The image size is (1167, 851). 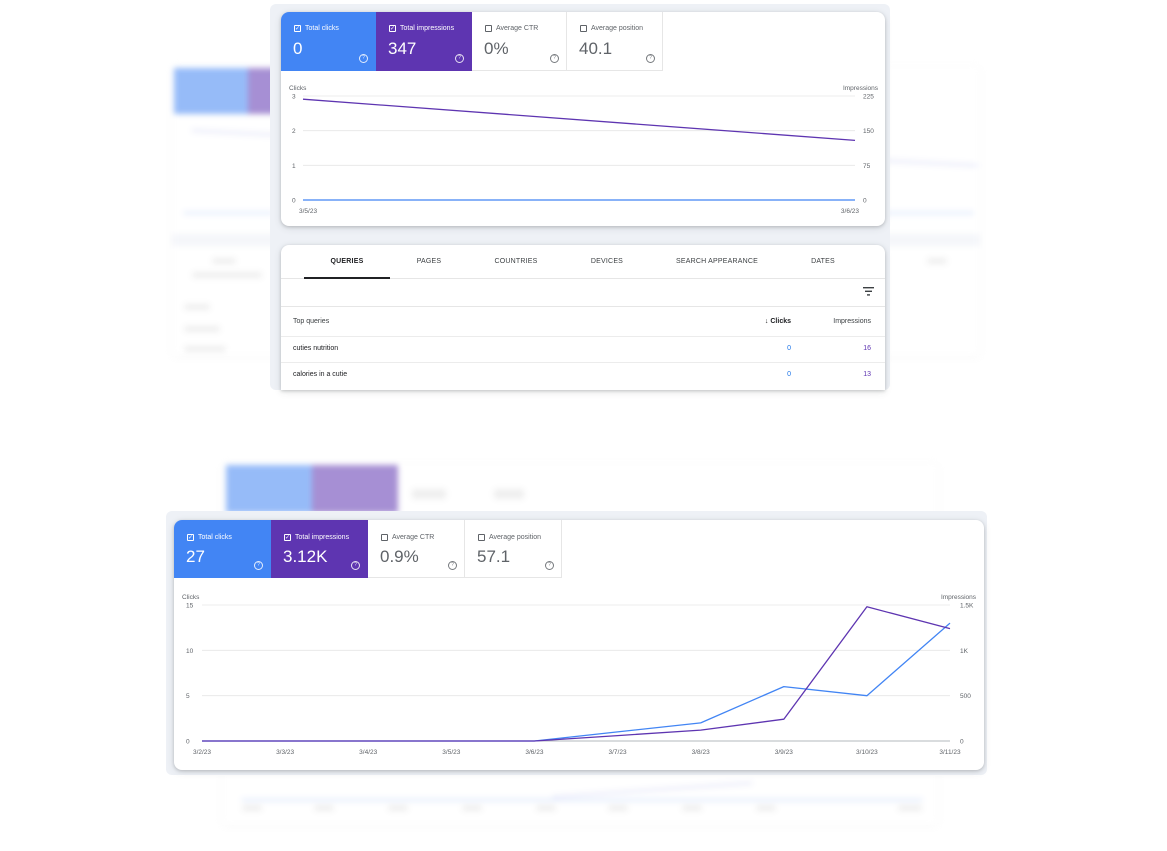 I want to click on query-text: cuties nutrition, so click(x=316, y=348).